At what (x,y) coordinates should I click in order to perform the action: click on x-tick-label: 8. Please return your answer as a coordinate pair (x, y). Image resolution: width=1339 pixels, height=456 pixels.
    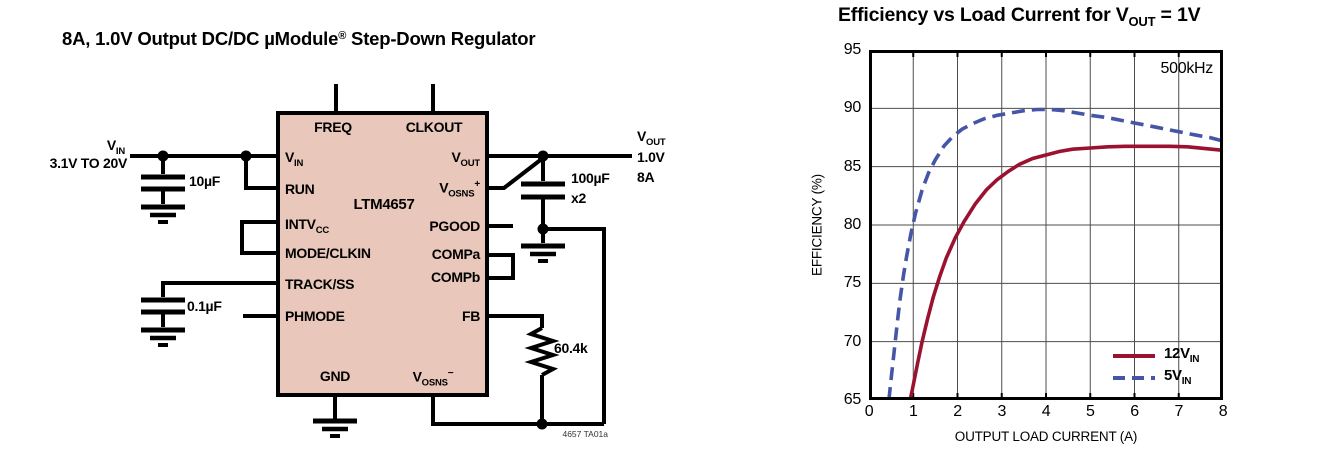
    Looking at the image, I should click on (1223, 411).